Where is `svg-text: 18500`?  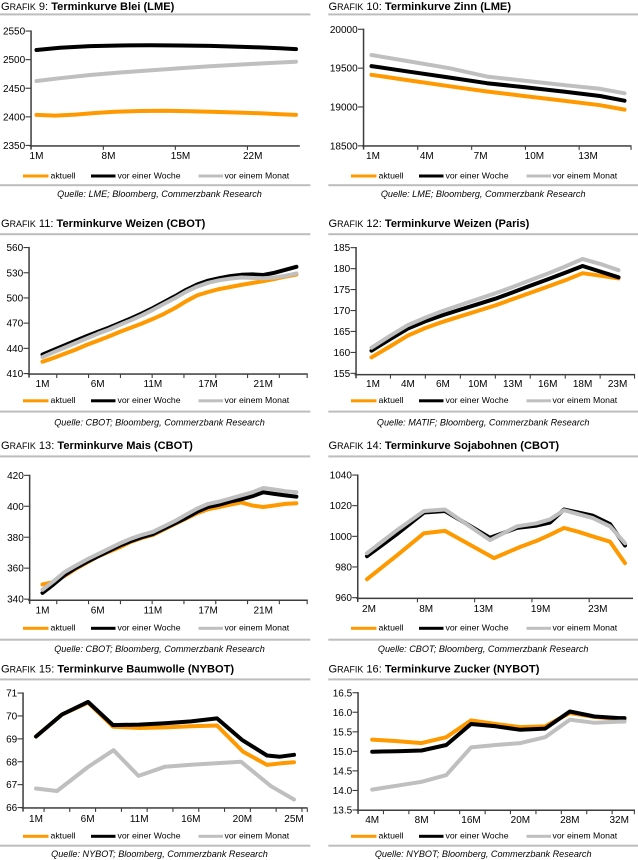 svg-text: 18500 is located at coordinates (344, 146).